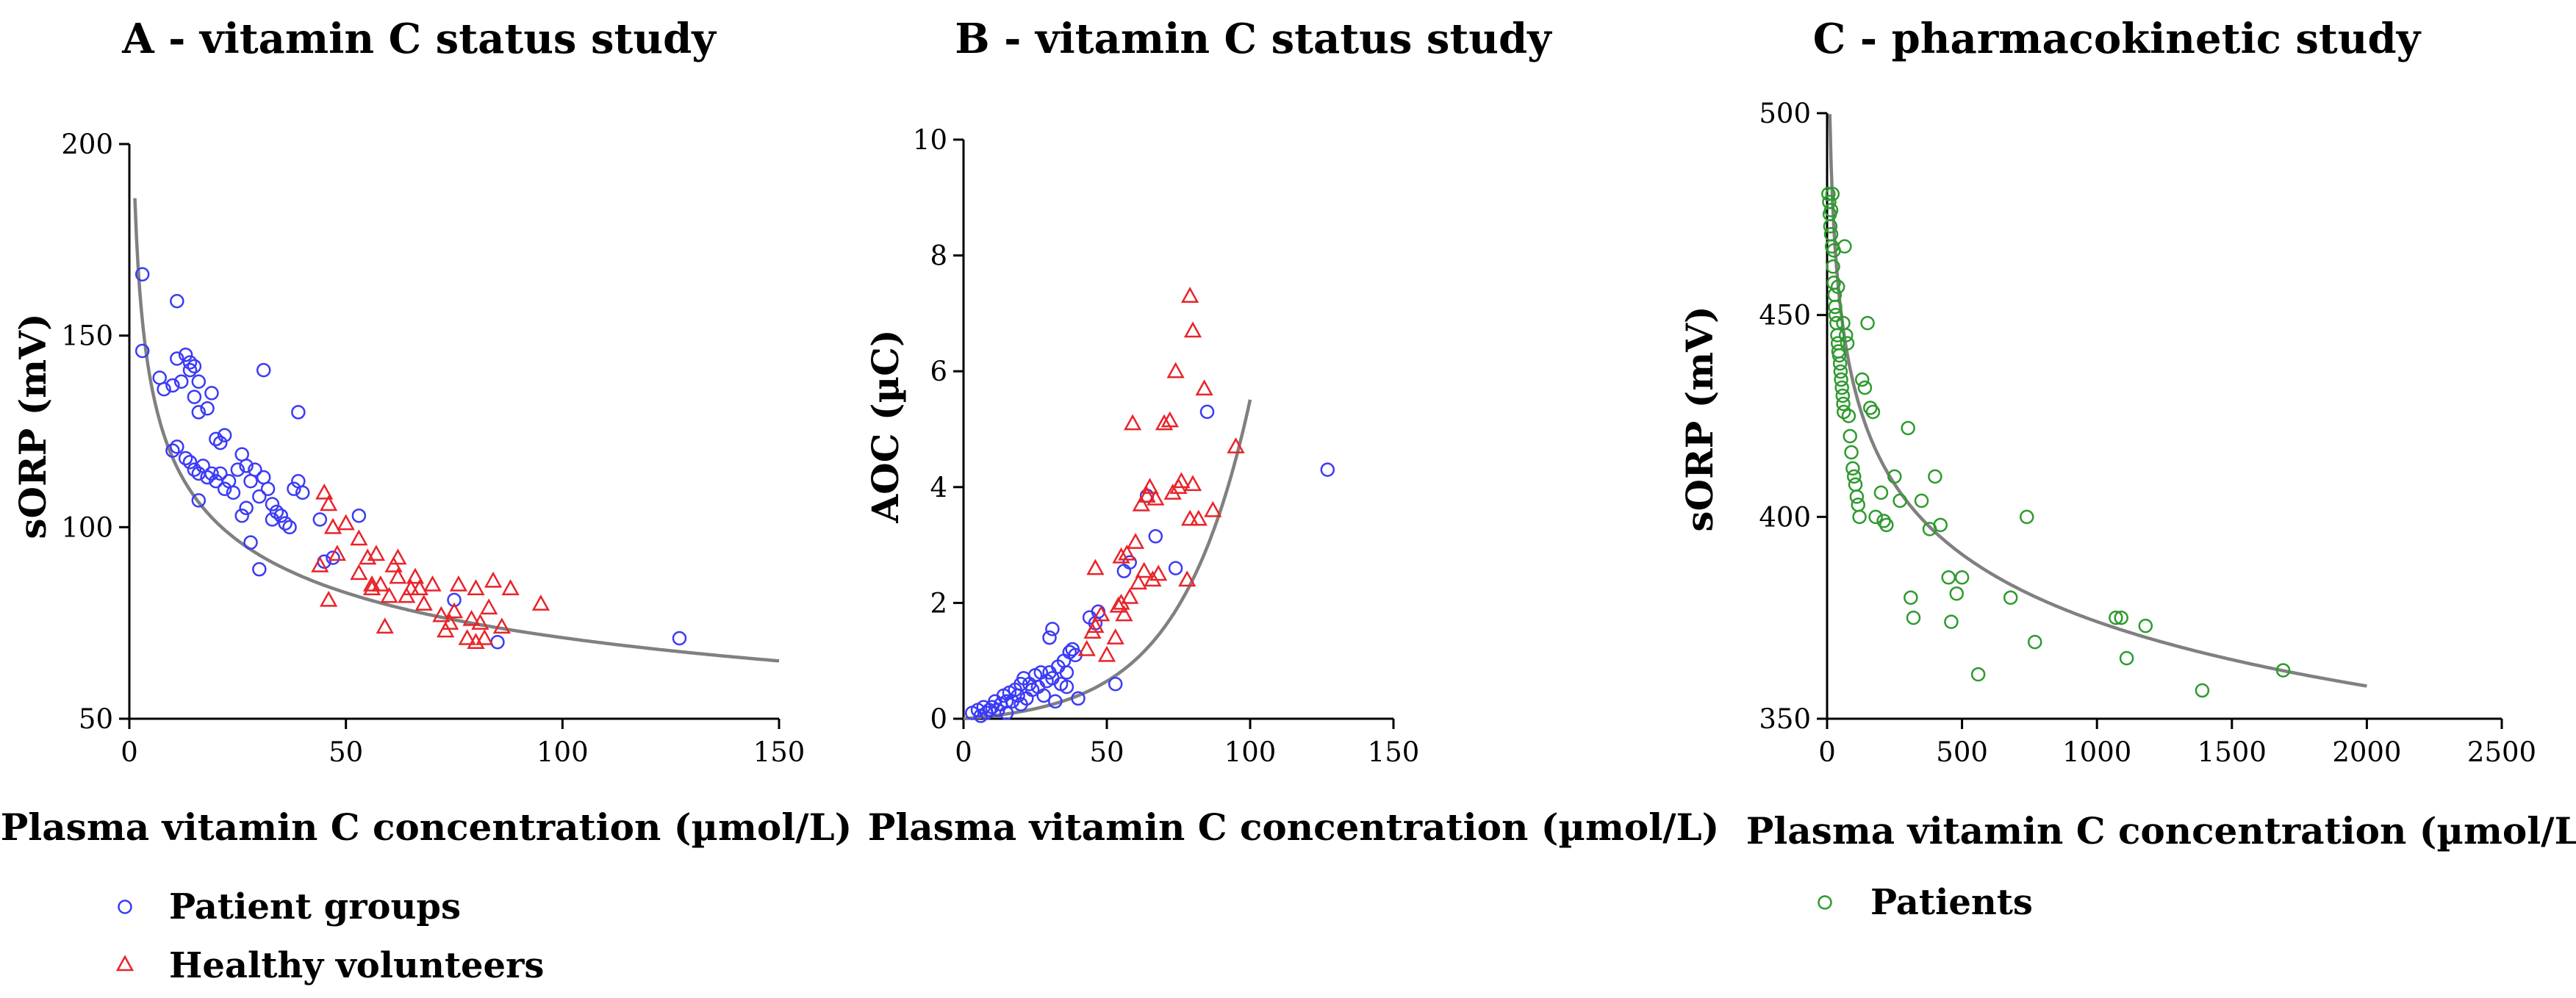 This screenshot has width=2576, height=998. Describe the element at coordinates (87, 336) in the screenshot. I see `y-tick-label: 150` at that location.